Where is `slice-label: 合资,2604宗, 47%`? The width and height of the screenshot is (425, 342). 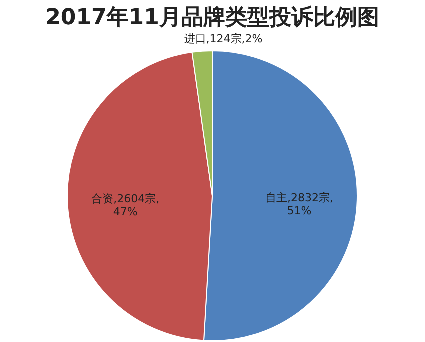 slice-label: 合资,2604宗, 47% is located at coordinates (126, 205).